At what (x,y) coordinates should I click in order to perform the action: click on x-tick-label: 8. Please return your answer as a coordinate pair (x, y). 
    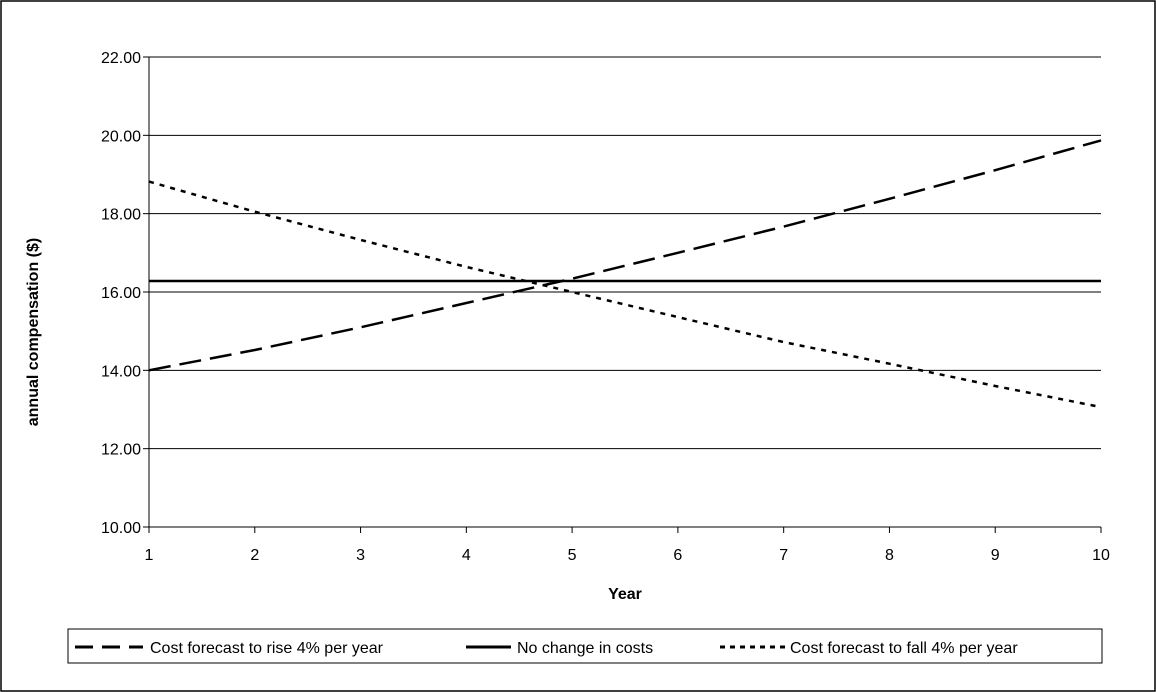
    Looking at the image, I should click on (889, 555).